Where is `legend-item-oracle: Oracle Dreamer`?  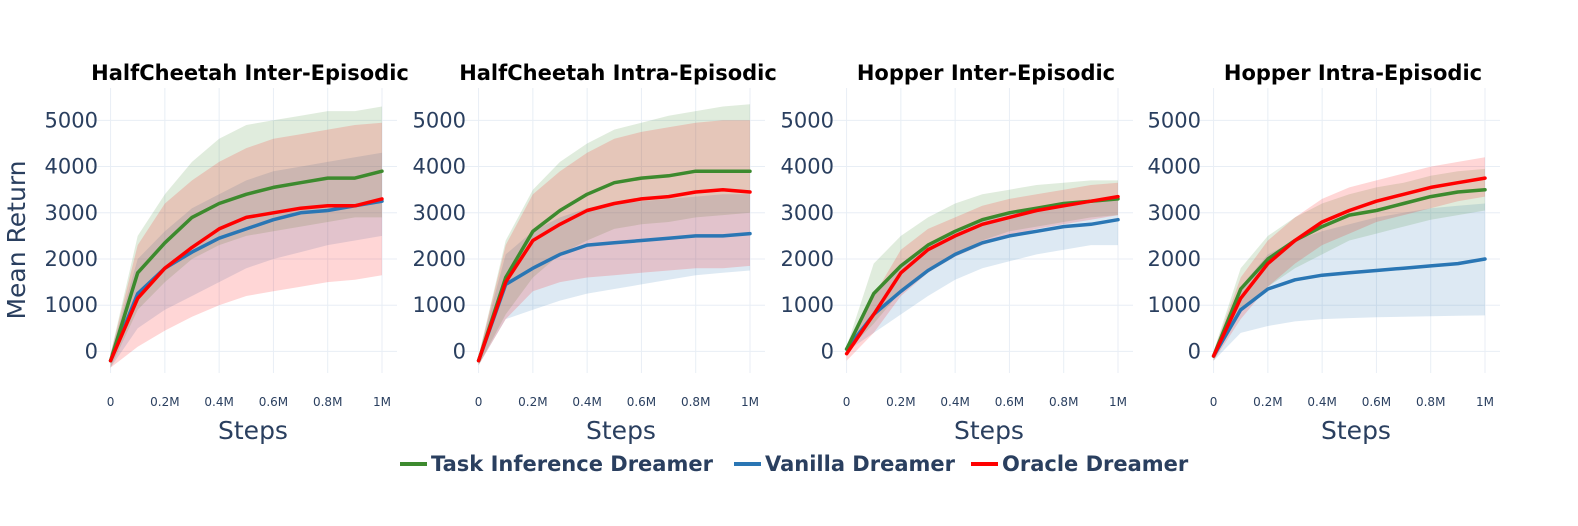
legend-item-oracle: Oracle Dreamer is located at coordinates (1080, 464).